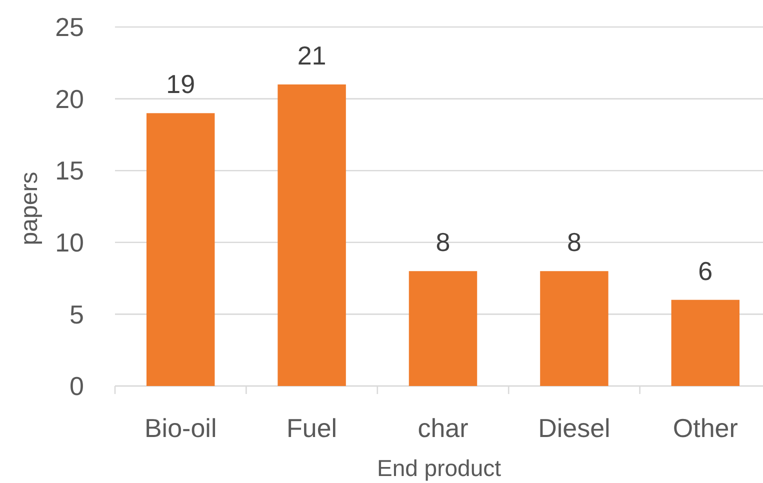 The width and height of the screenshot is (763, 483). What do you see at coordinates (312, 428) in the screenshot?
I see `x-tick-label: Fuel` at bounding box center [312, 428].